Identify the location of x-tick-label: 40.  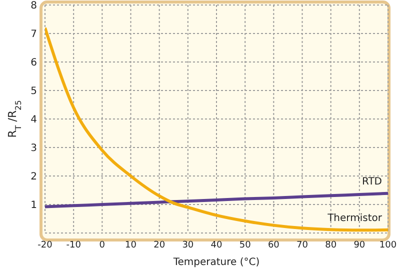
(216, 245).